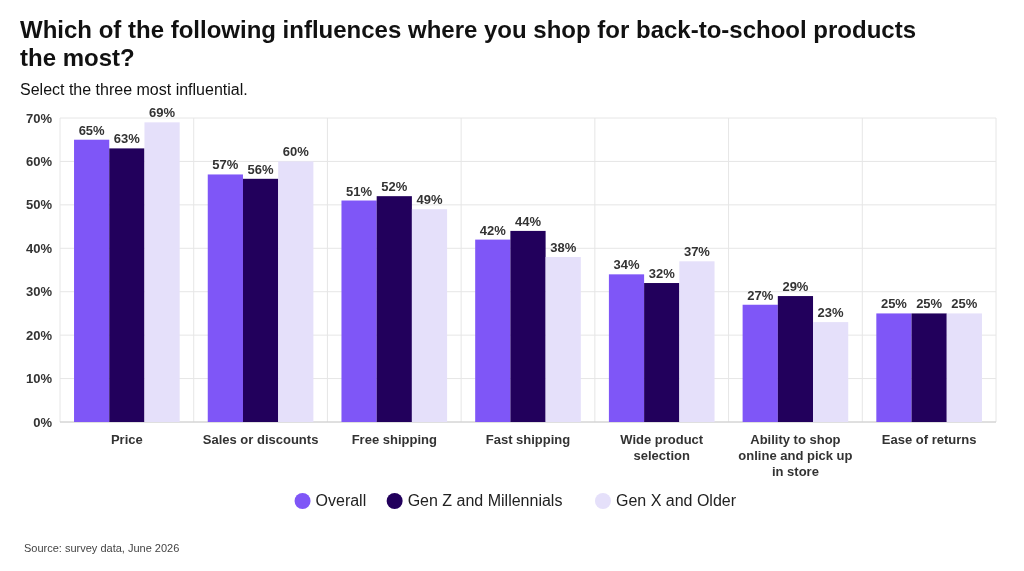  I want to click on y-tick-label: 60%, so click(39, 161).